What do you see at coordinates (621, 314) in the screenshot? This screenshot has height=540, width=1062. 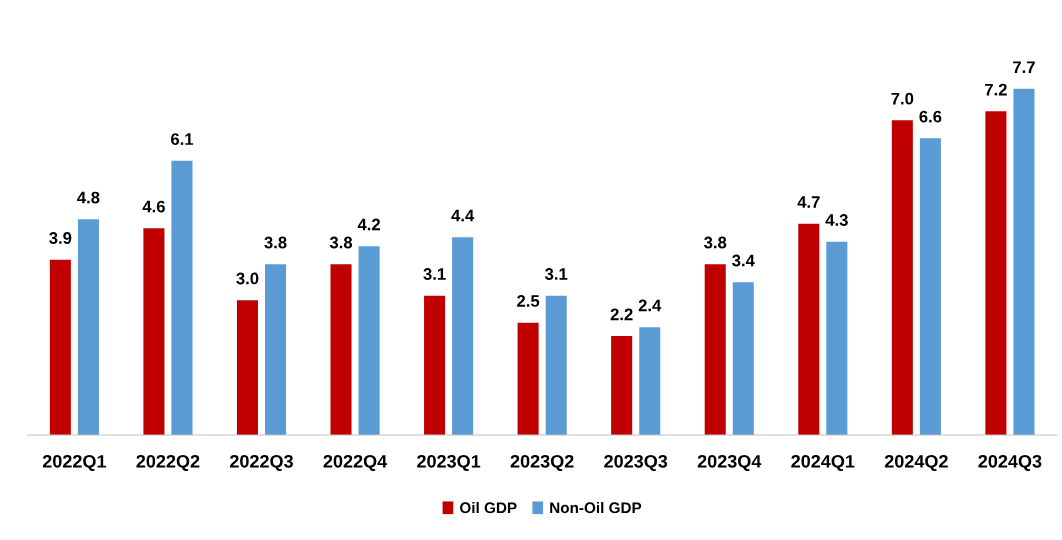 I see `data-label: 2.2` at bounding box center [621, 314].